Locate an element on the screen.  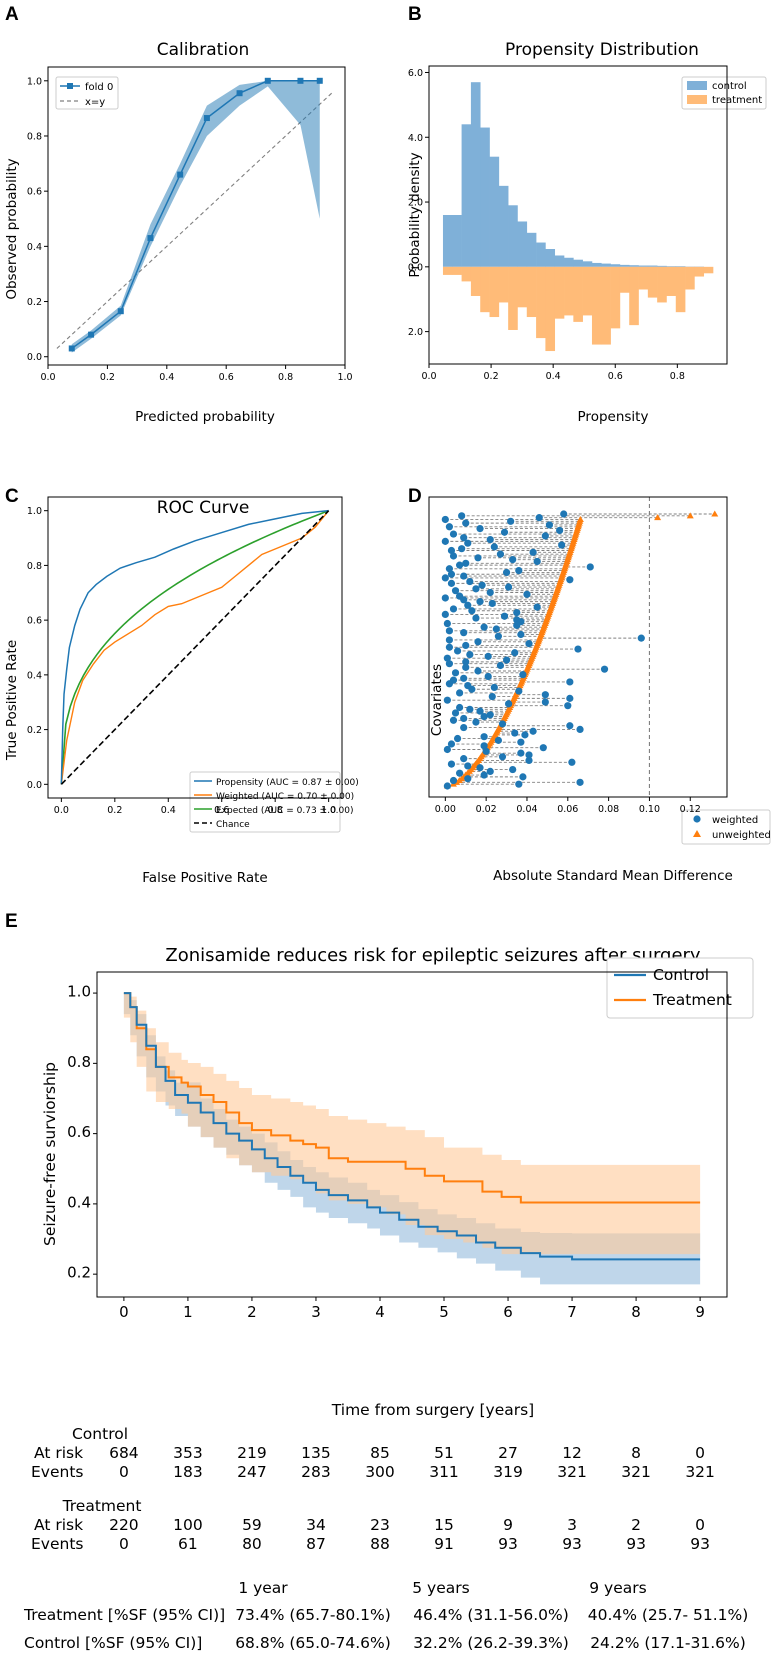
risk-control-events-value: 247 is located at coordinates (252, 1472).